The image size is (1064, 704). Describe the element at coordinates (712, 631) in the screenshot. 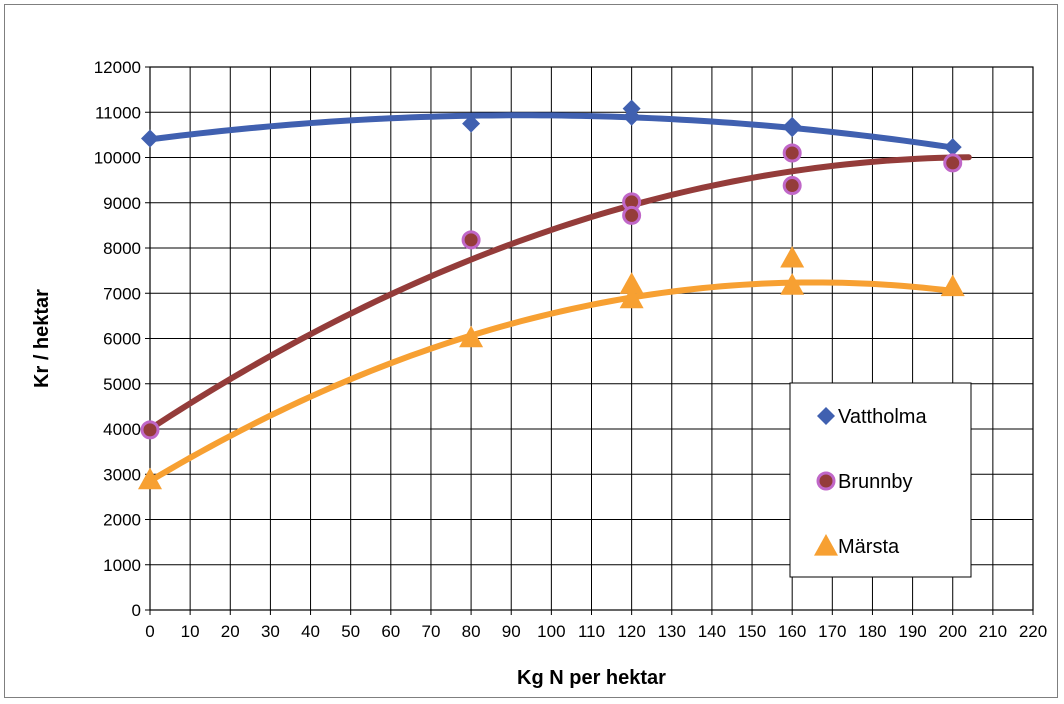

I see `x-tick-label: 140` at that location.